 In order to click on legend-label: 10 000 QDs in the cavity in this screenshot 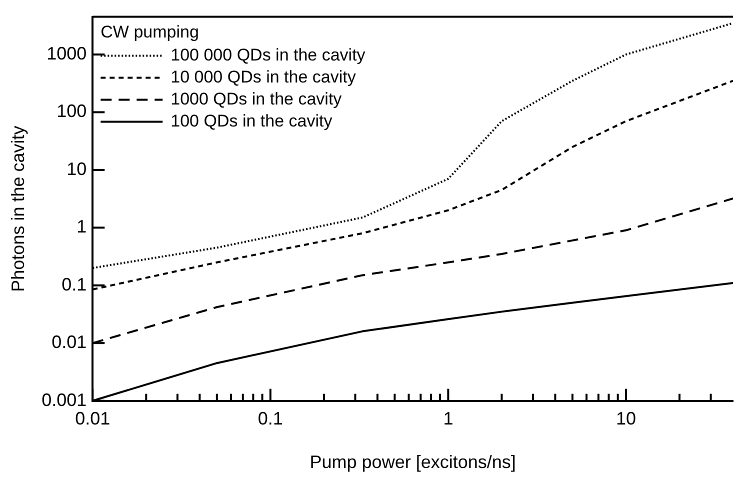, I will do `click(263, 76)`.